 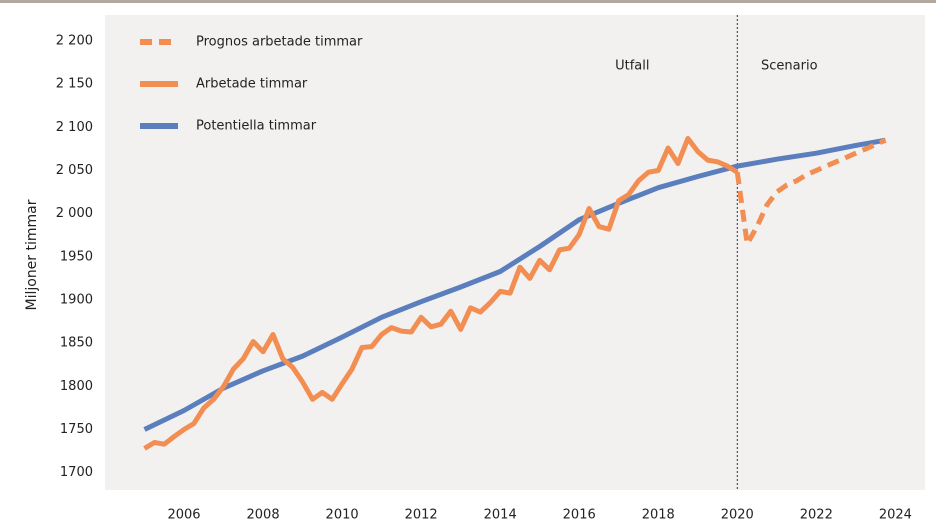 What do you see at coordinates (183, 515) in the screenshot?
I see `x-tick-label: 2006` at bounding box center [183, 515].